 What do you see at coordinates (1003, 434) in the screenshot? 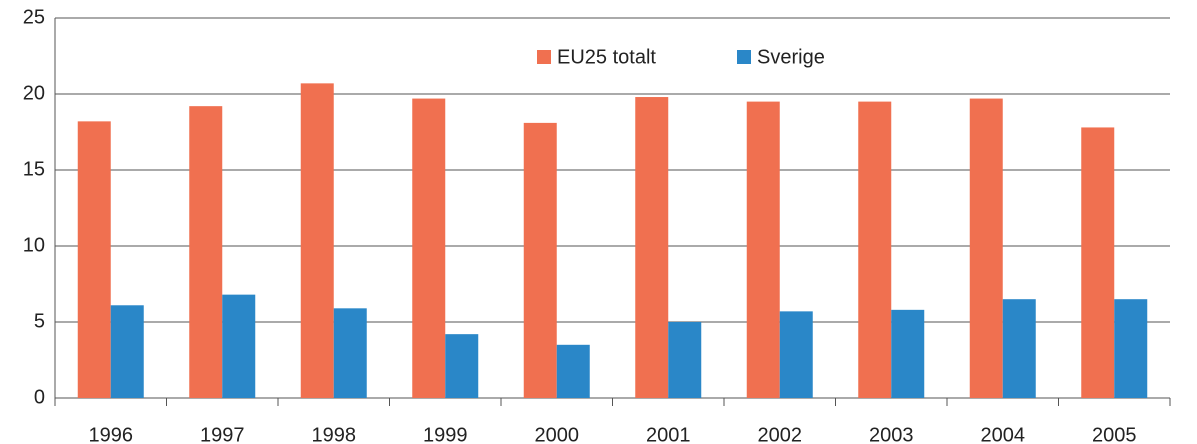
I see `x-tick-label: 2004` at bounding box center [1003, 434].